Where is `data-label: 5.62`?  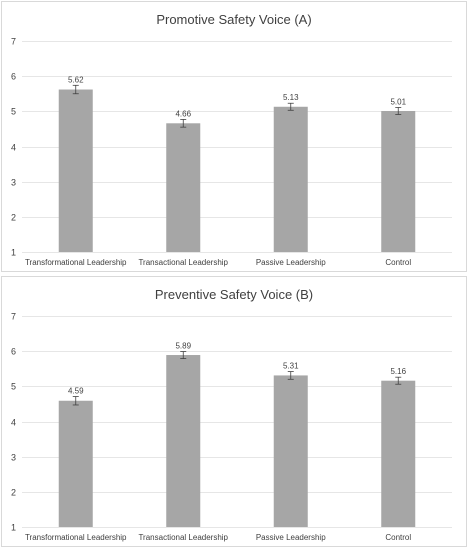
data-label: 5.62 is located at coordinates (76, 79).